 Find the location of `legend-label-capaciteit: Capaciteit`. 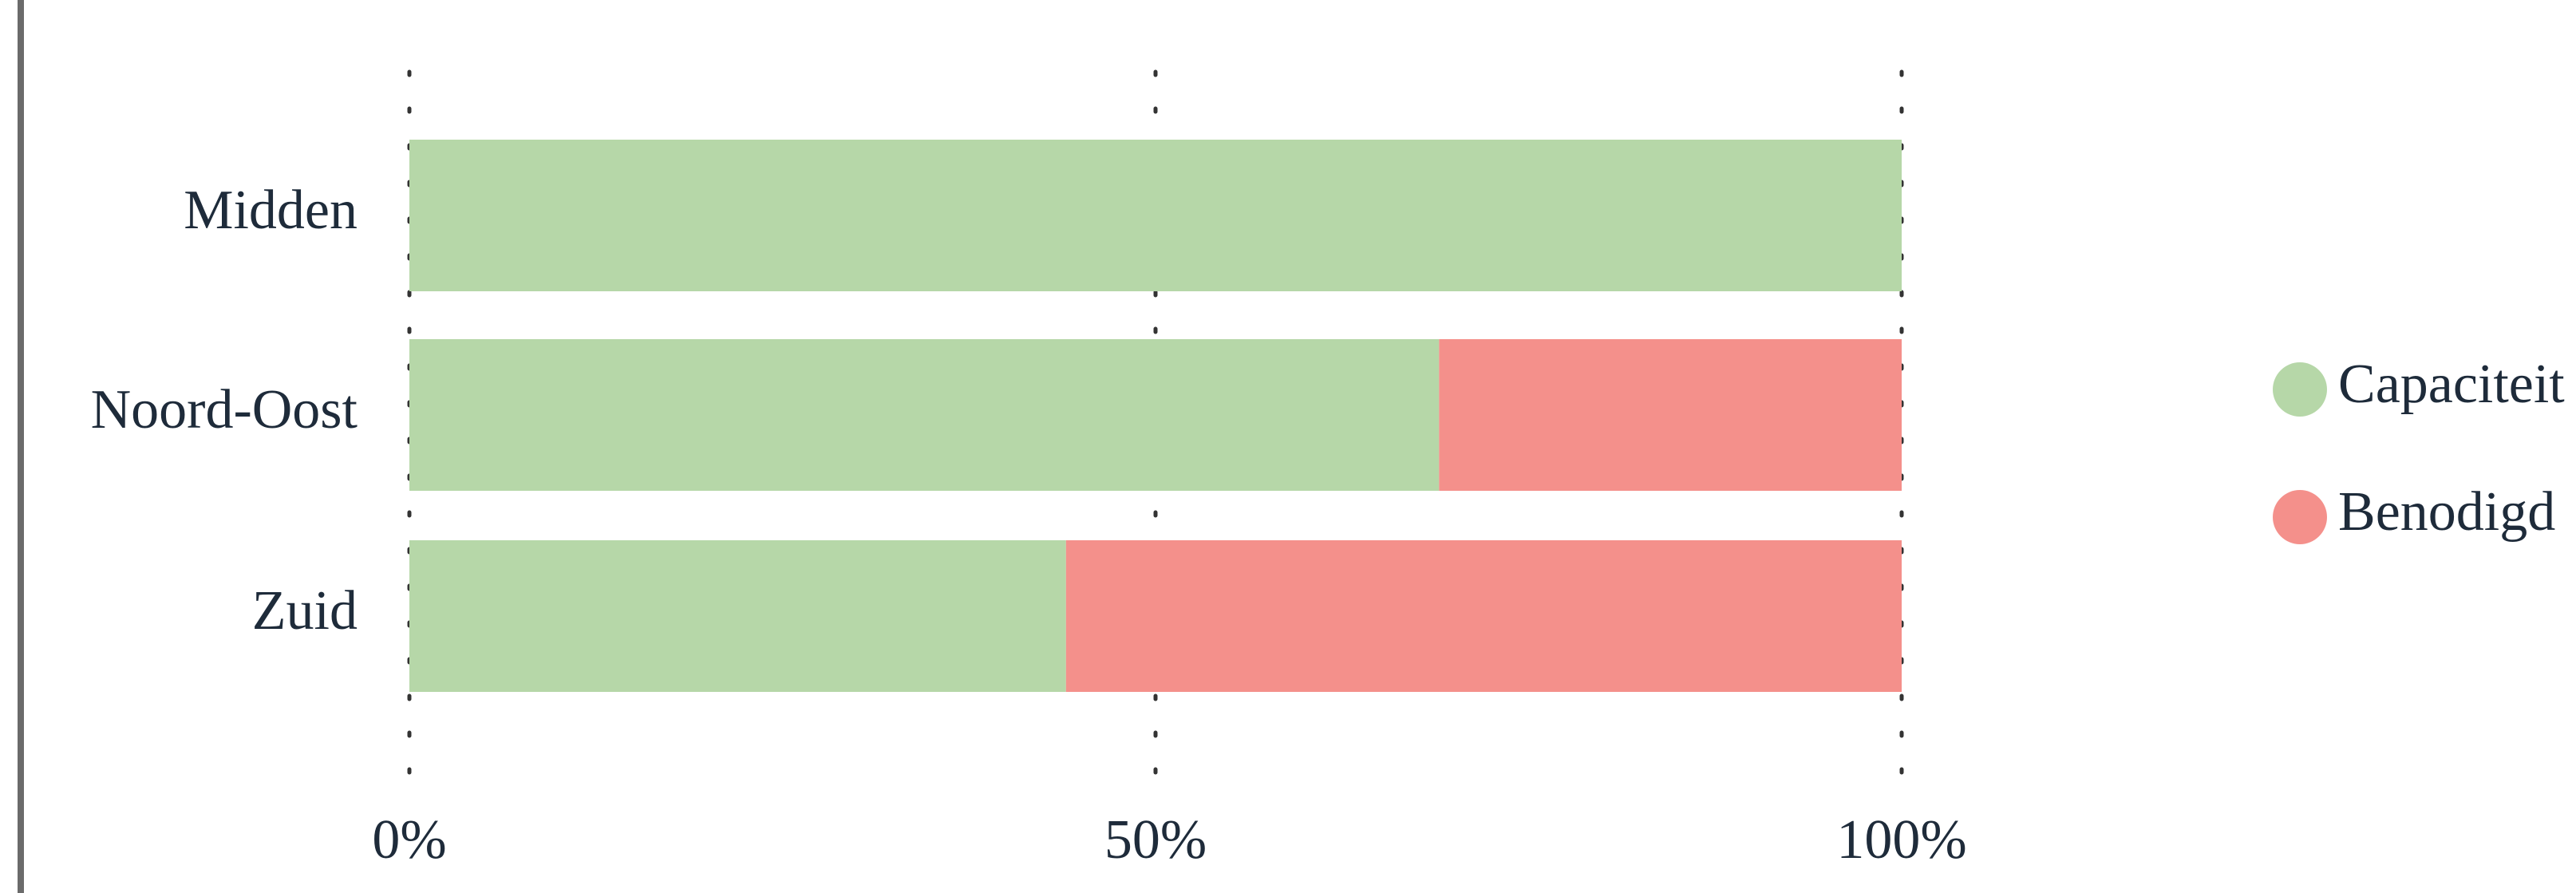

legend-label-capaciteit: Capaciteit is located at coordinates (2451, 385).